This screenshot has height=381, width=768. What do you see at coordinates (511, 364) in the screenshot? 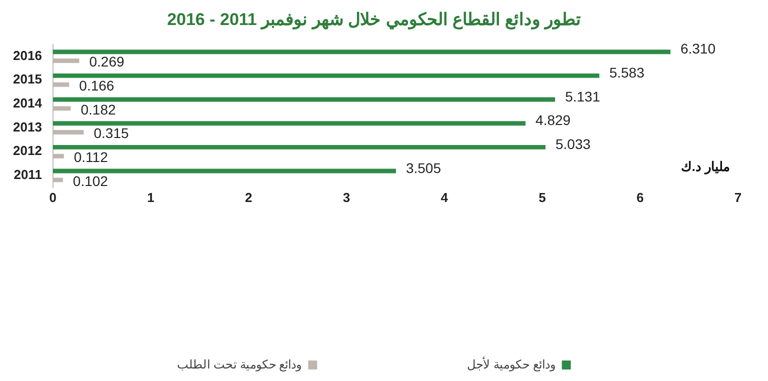
I see `legend-label: ودائع حكومية لأجل` at bounding box center [511, 364].